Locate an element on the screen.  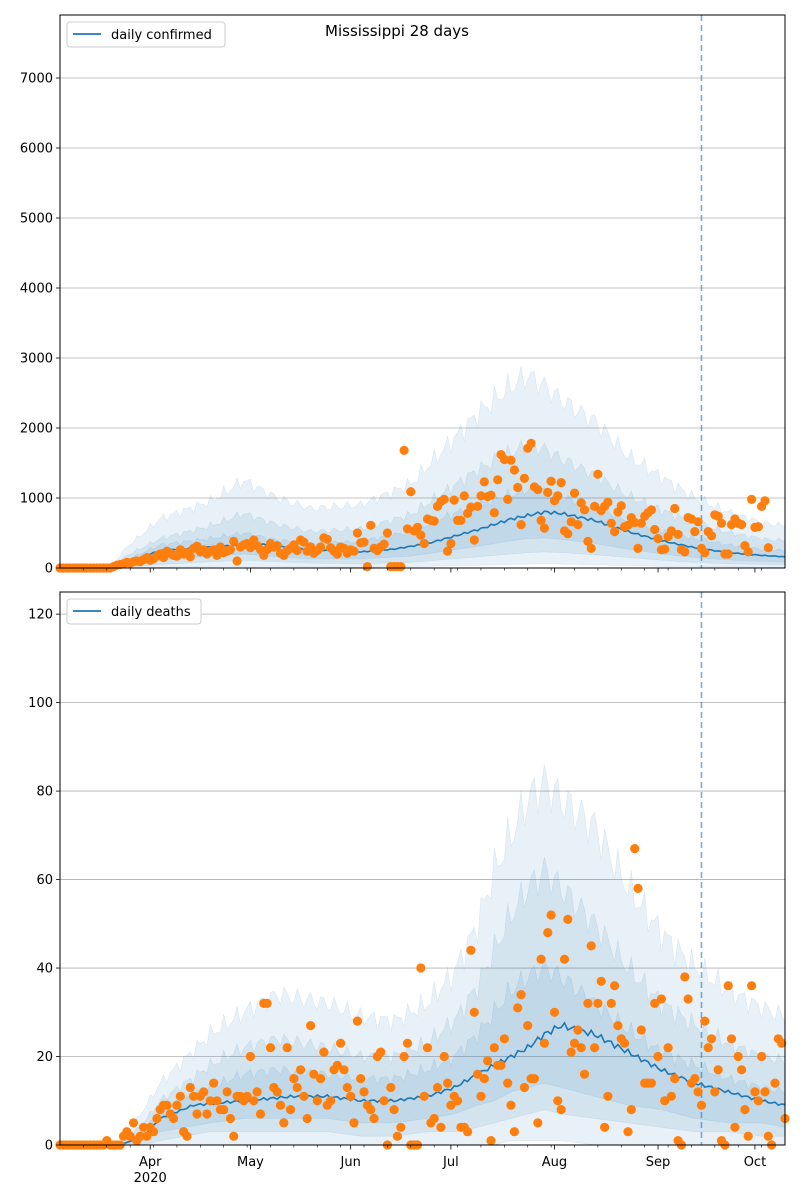
legend-box is located at coordinates (134, 611).